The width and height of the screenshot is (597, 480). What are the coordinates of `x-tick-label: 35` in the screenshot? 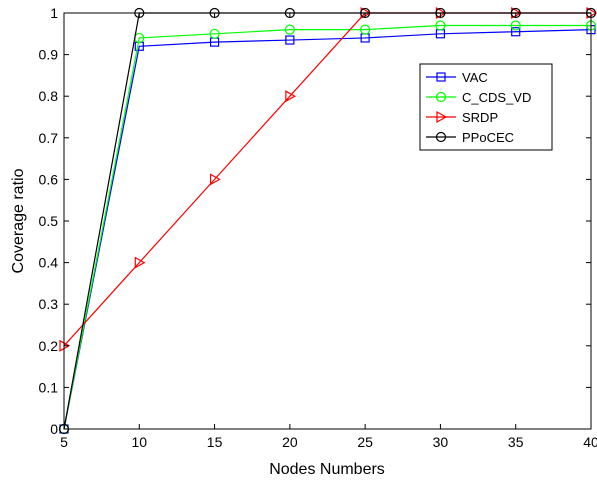 It's located at (516, 442).